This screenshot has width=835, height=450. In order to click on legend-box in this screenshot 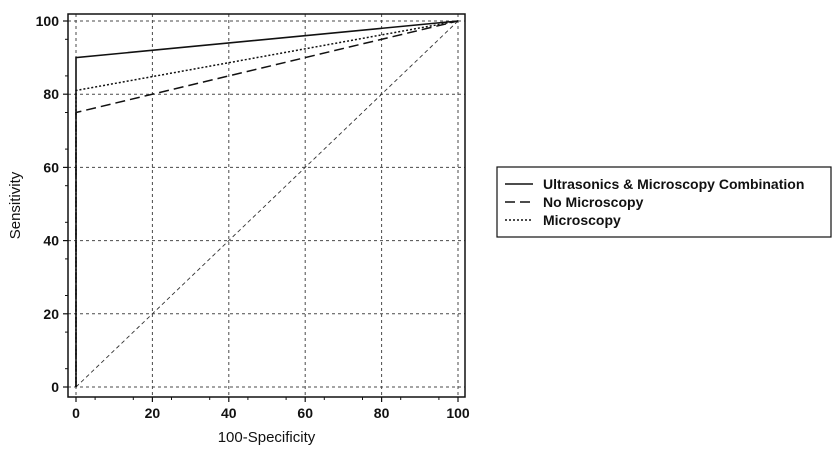, I will do `click(664, 202)`.